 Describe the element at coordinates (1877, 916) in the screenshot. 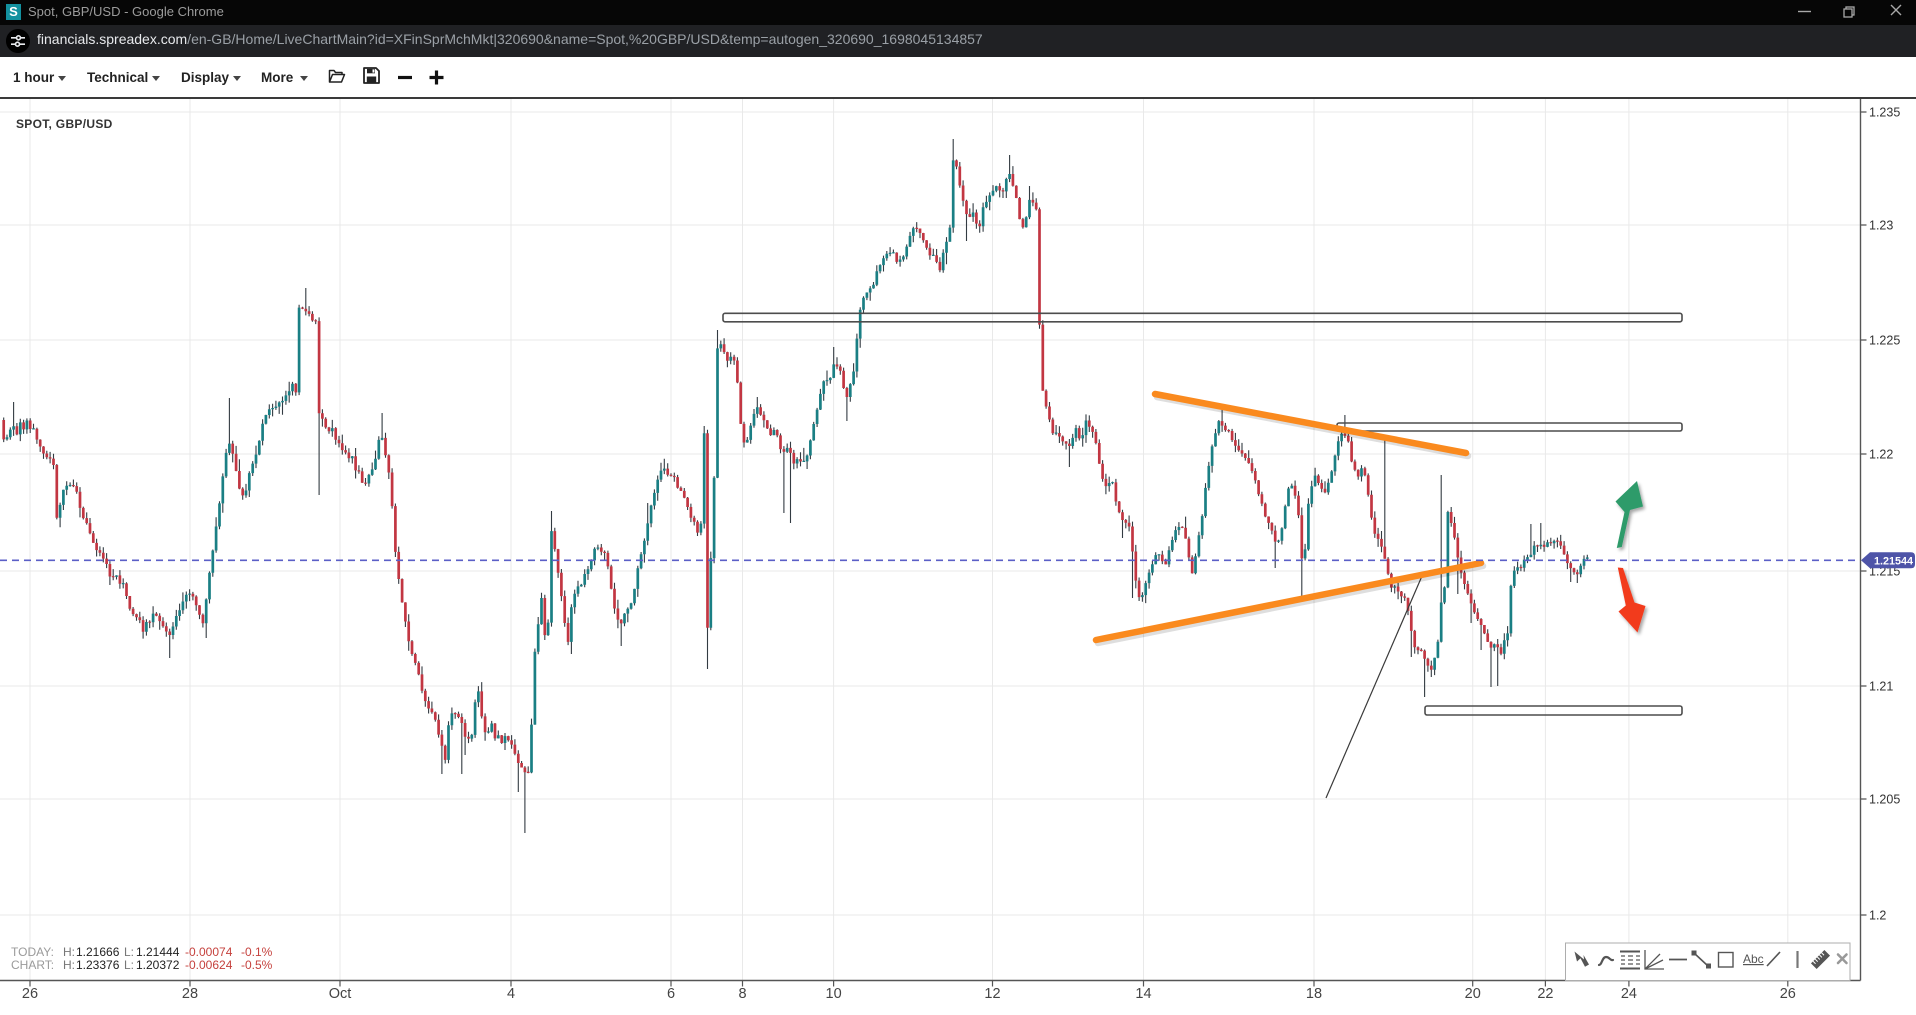

I see `svg-text: 1.2` at that location.